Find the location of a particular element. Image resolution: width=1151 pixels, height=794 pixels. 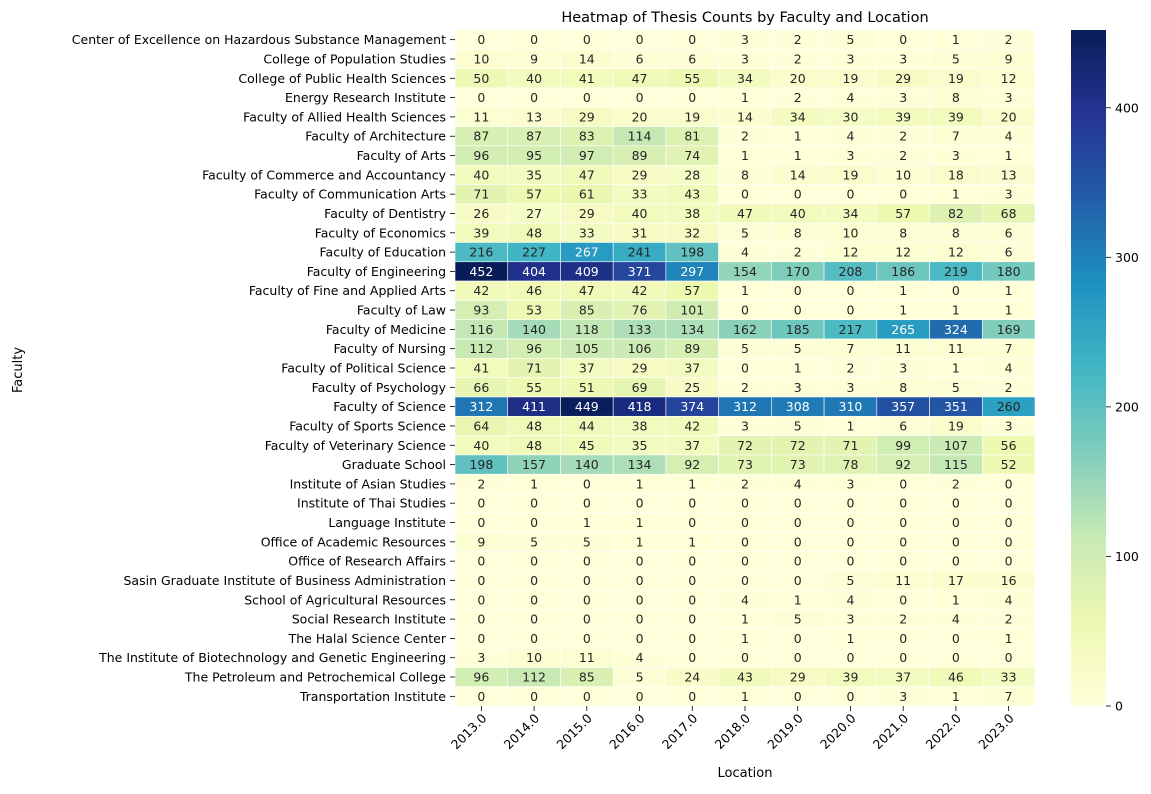

cell-value-label: 14 is located at coordinates (587, 58).